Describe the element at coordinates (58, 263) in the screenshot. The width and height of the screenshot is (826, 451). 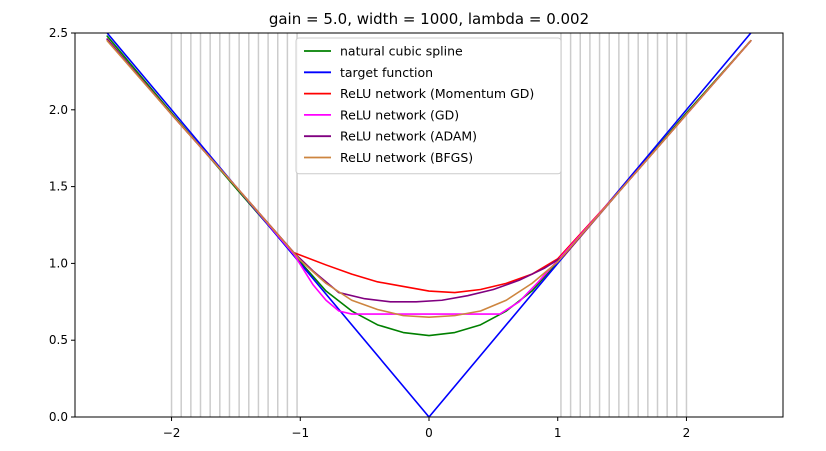
I see `y-tick-label-2: 1.0` at that location.